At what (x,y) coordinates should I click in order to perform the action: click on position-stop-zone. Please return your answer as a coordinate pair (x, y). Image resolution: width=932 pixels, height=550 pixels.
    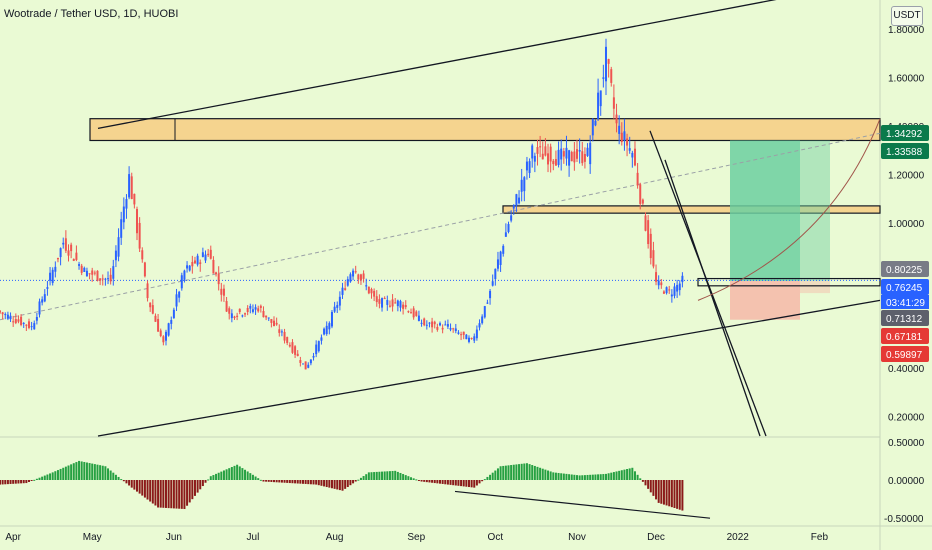
    Looking at the image, I should click on (765, 300).